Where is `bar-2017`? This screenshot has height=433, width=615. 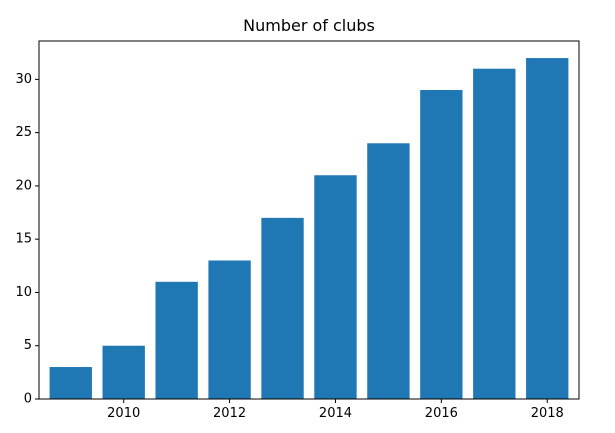 bar-2017 is located at coordinates (494, 233).